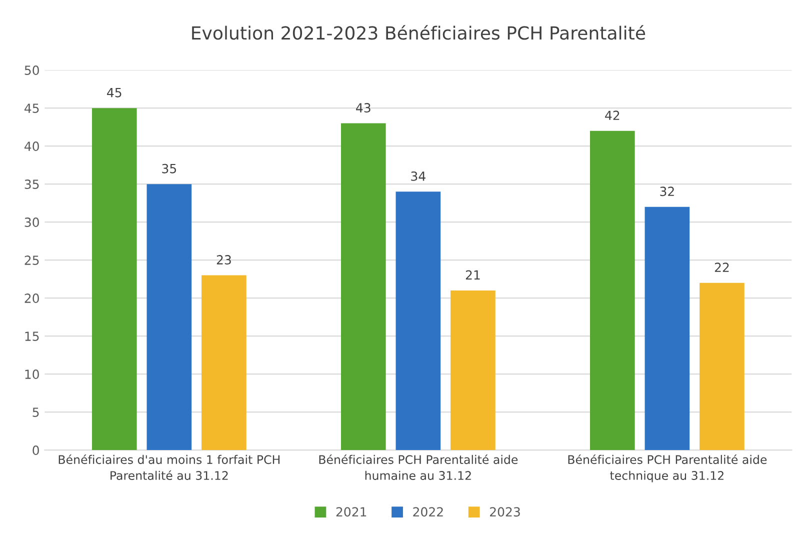 The height and width of the screenshot is (539, 812). Describe the element at coordinates (31, 260) in the screenshot. I see `y-tick-label: 25` at that location.